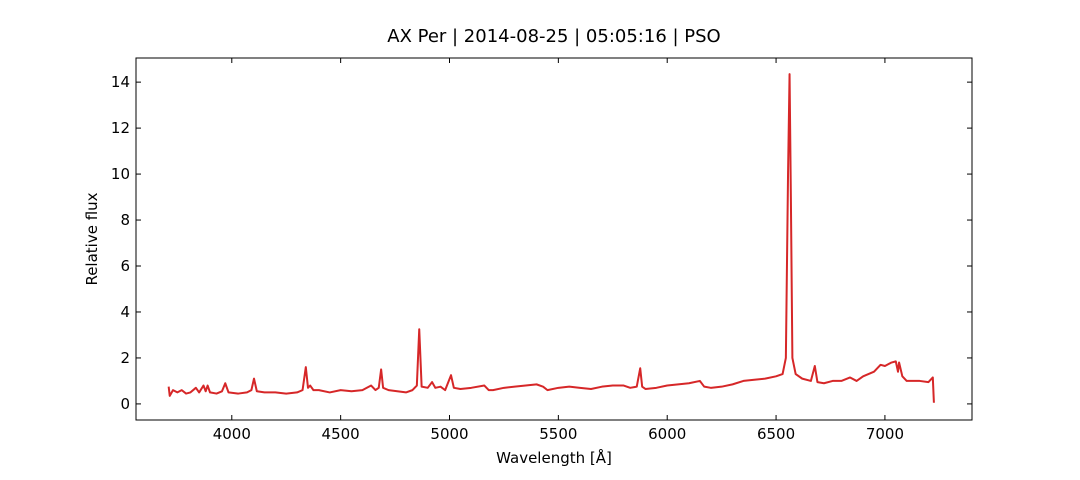  Describe the element at coordinates (667, 434) in the screenshot. I see `x-tick-label: 6000` at that location.